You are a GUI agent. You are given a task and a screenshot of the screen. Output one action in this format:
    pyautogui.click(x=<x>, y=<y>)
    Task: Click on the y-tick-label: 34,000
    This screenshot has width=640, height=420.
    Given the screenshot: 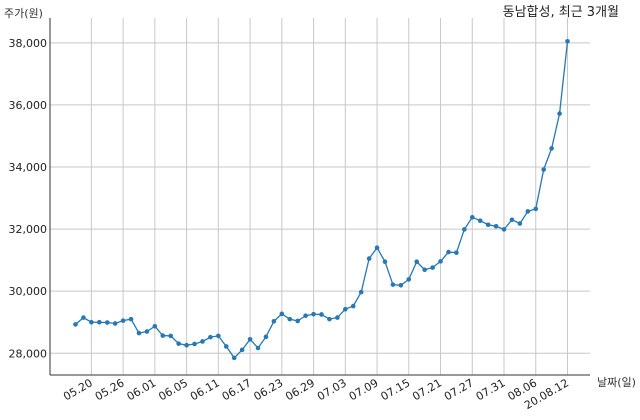 What is the action you would take?
    pyautogui.click(x=28, y=167)
    